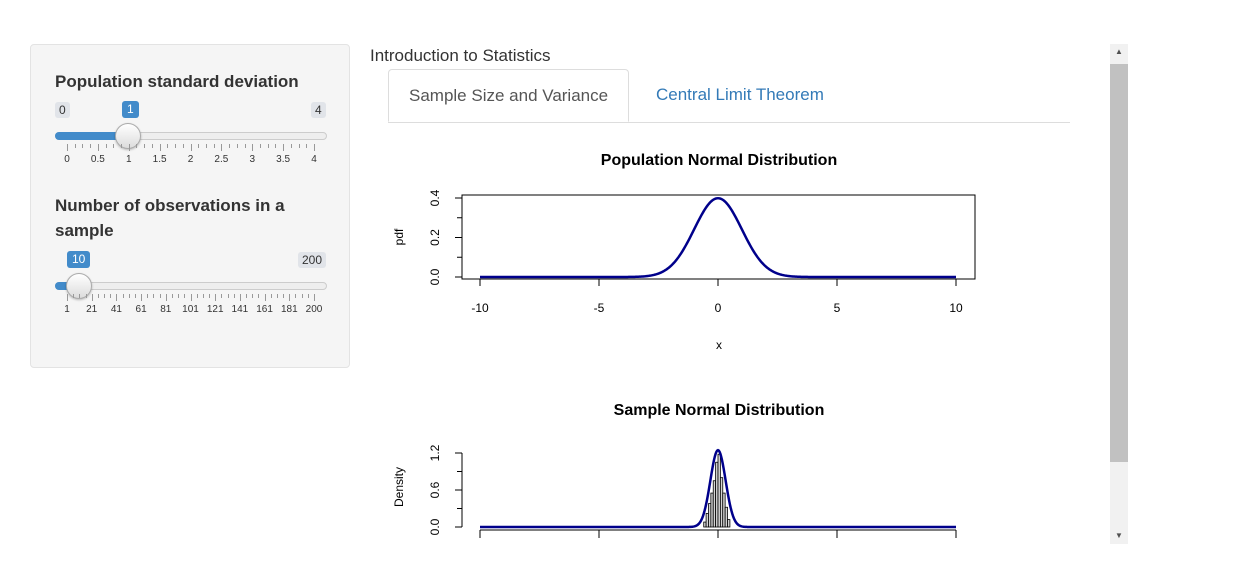  I want to click on n-slider-tick-label: 161, so click(264, 309).